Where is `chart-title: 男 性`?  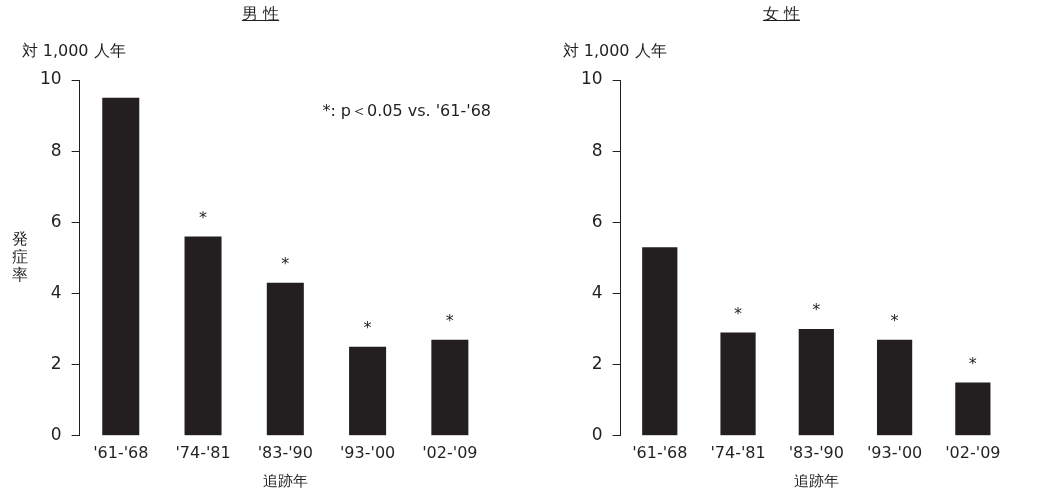
chart-title: 男 性 is located at coordinates (260, 13).